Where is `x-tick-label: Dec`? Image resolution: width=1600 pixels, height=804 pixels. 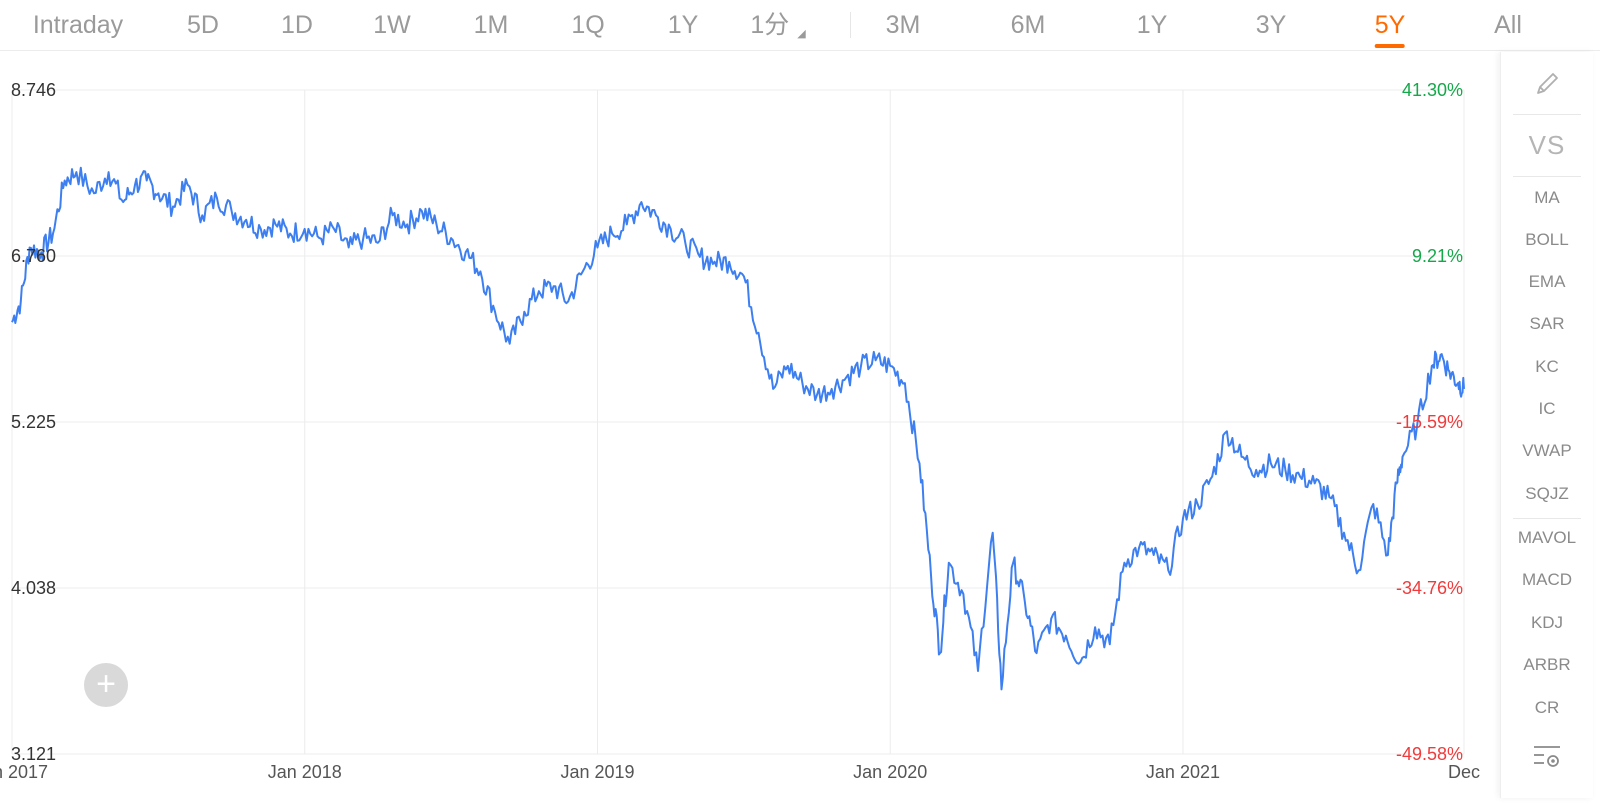
x-tick-label: Dec is located at coordinates (1464, 772).